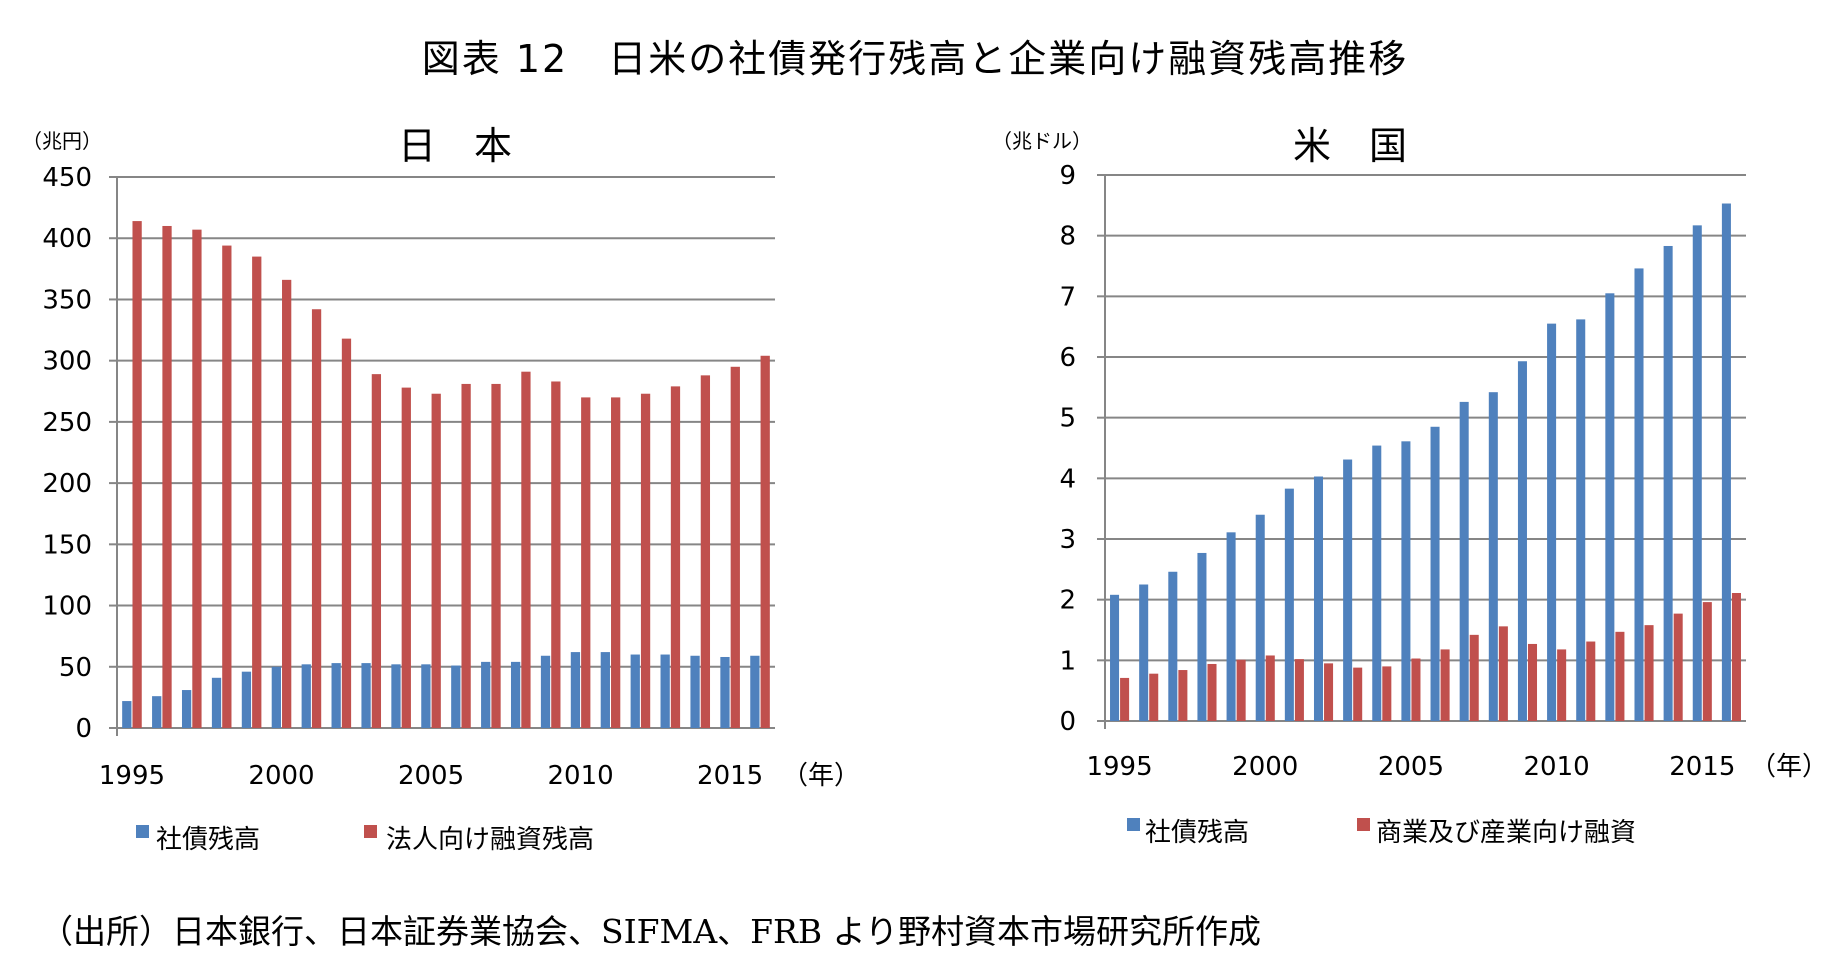  I want to click on japan-y-tick-label: 250, so click(67, 423).